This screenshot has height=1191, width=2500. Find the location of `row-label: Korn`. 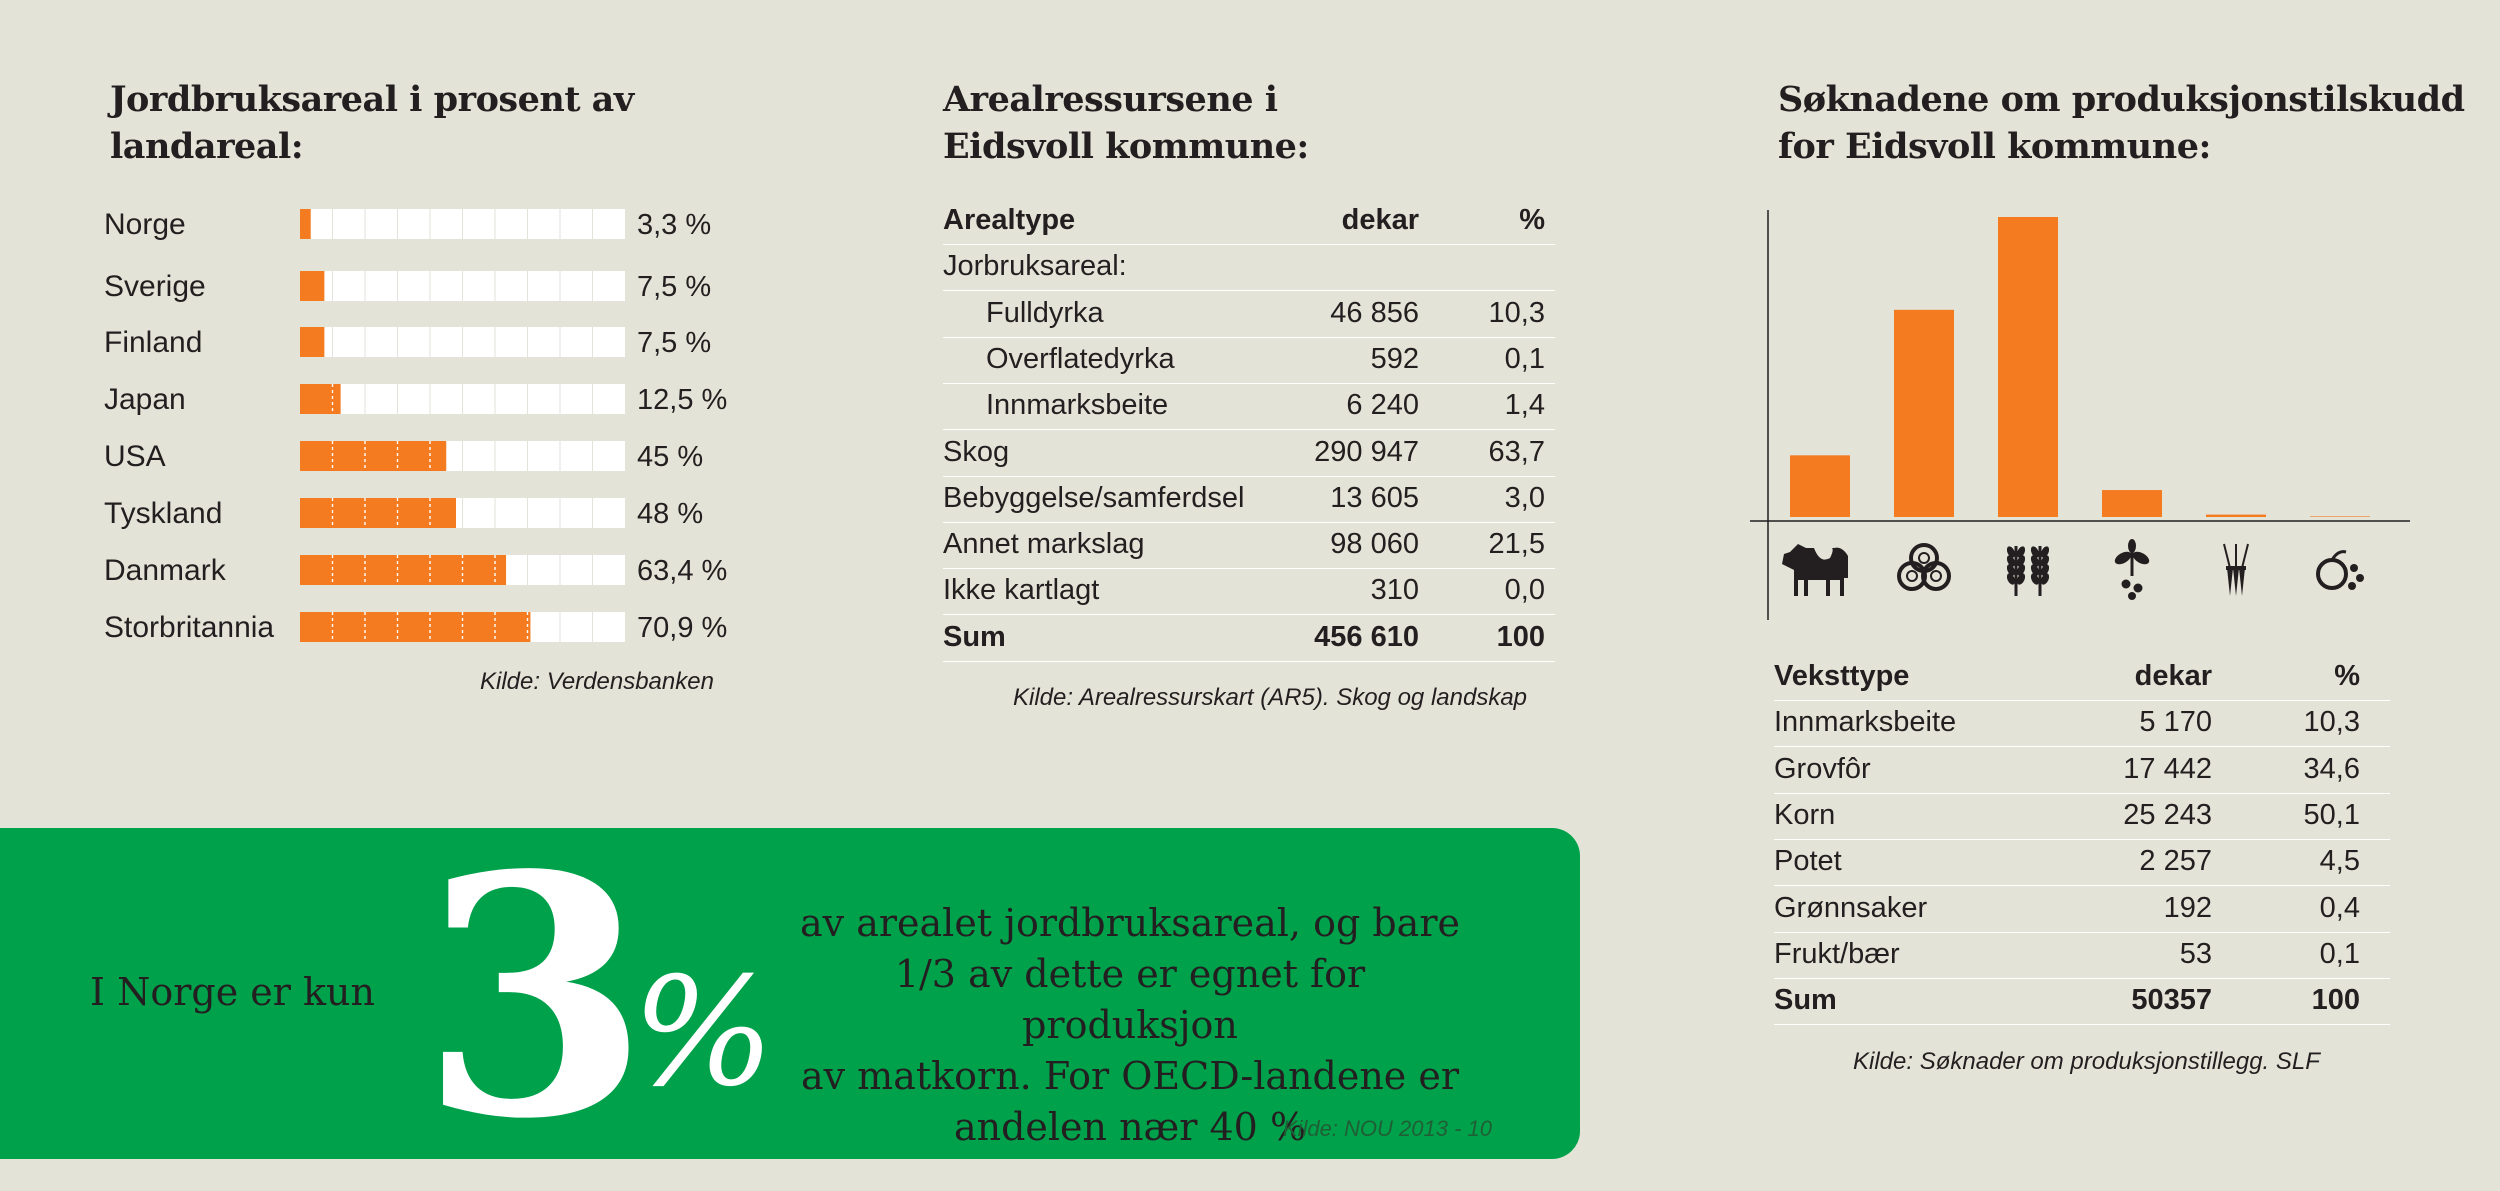

row-label: Korn is located at coordinates (1805, 814).